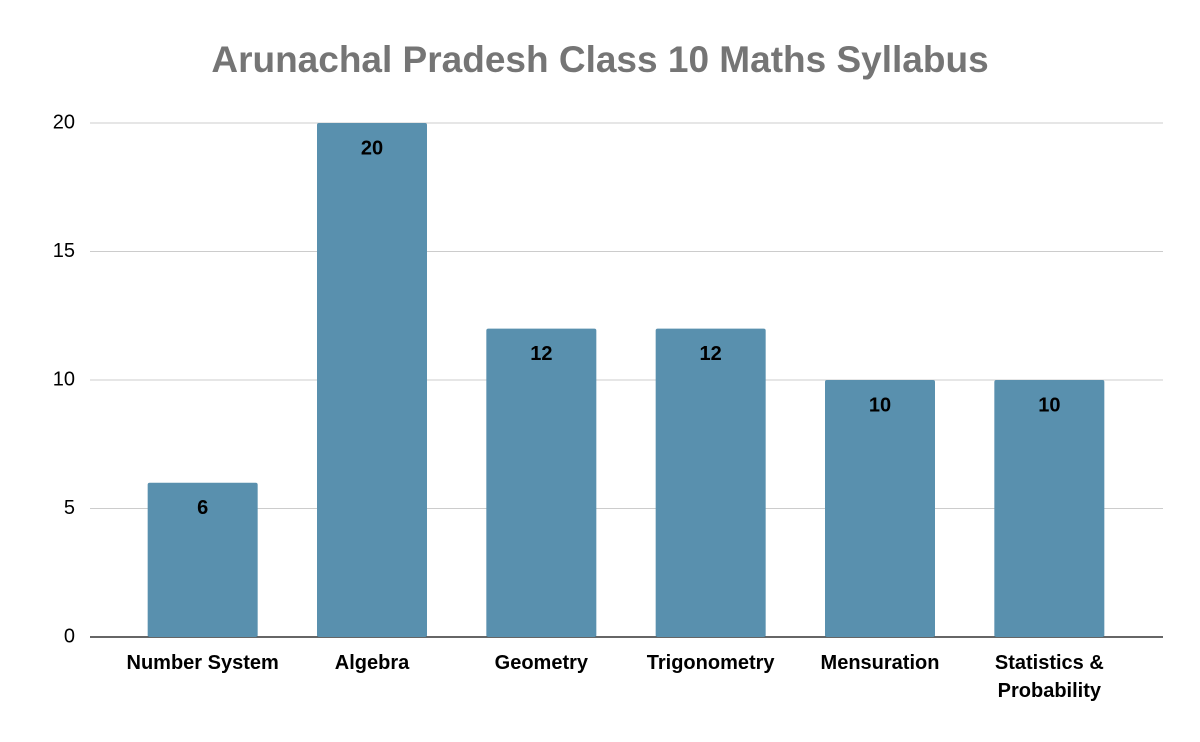  I want to click on x-tick-label: Statistics & Probability, so click(1049, 677).